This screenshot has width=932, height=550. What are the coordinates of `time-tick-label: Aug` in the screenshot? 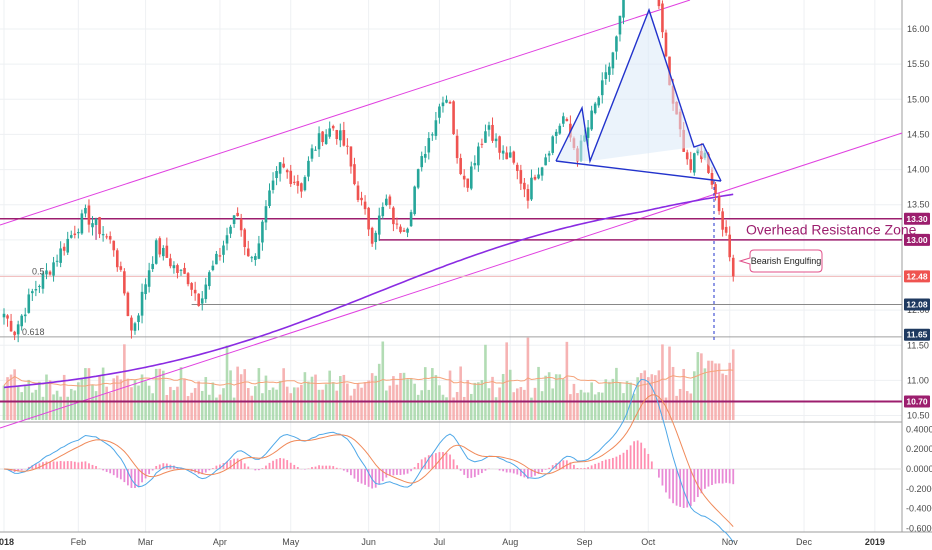 It's located at (510, 542).